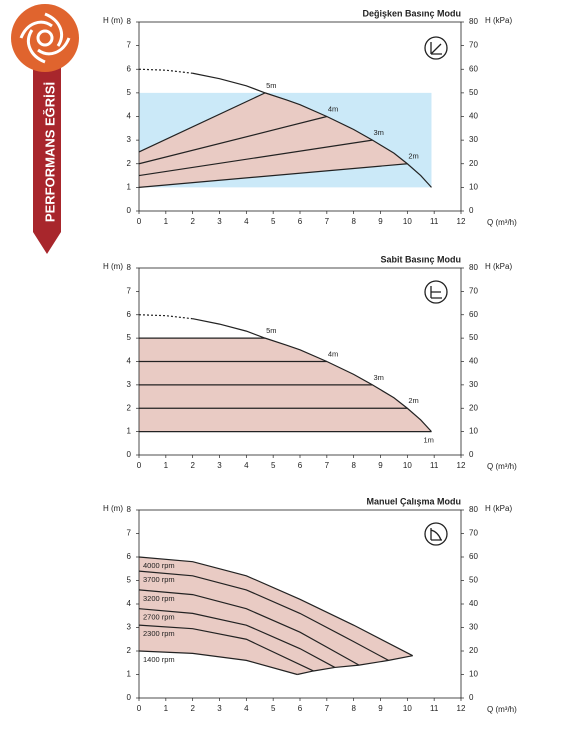  Describe the element at coordinates (413, 501) in the screenshot. I see `chart-title: Manuel Çalışma Modu` at that location.